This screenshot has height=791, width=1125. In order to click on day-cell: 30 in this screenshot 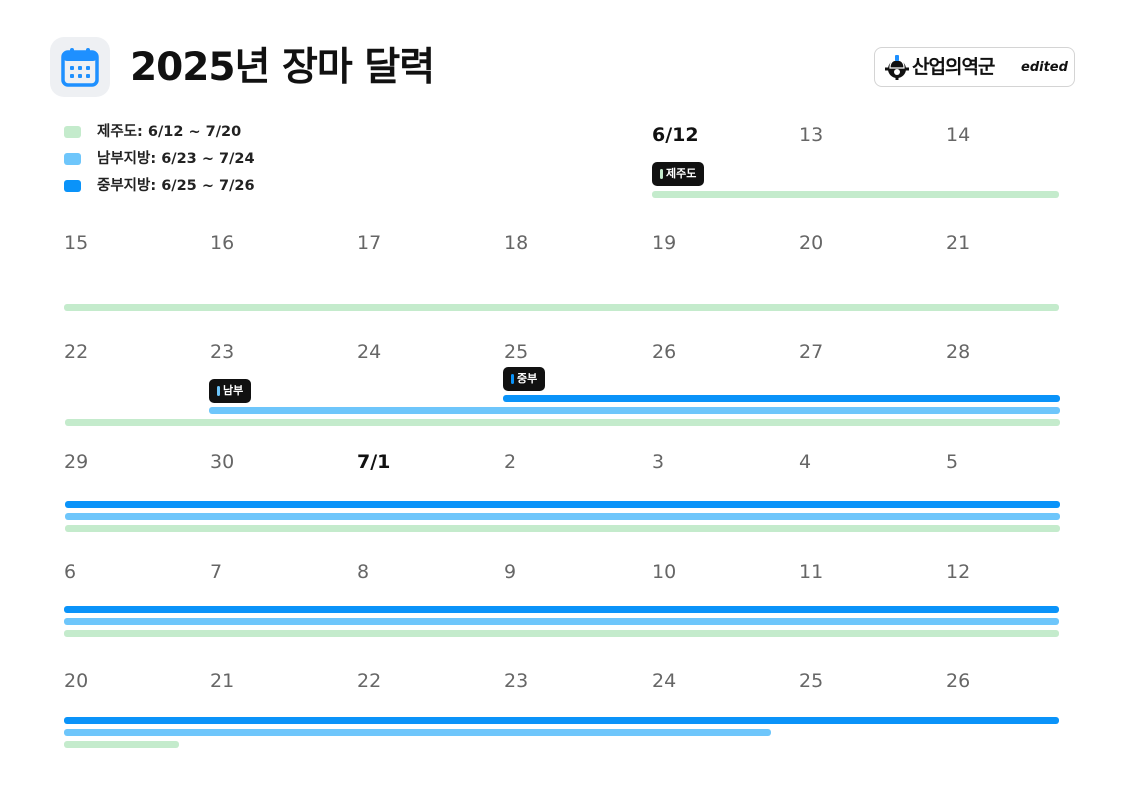, I will do `click(222, 462)`.